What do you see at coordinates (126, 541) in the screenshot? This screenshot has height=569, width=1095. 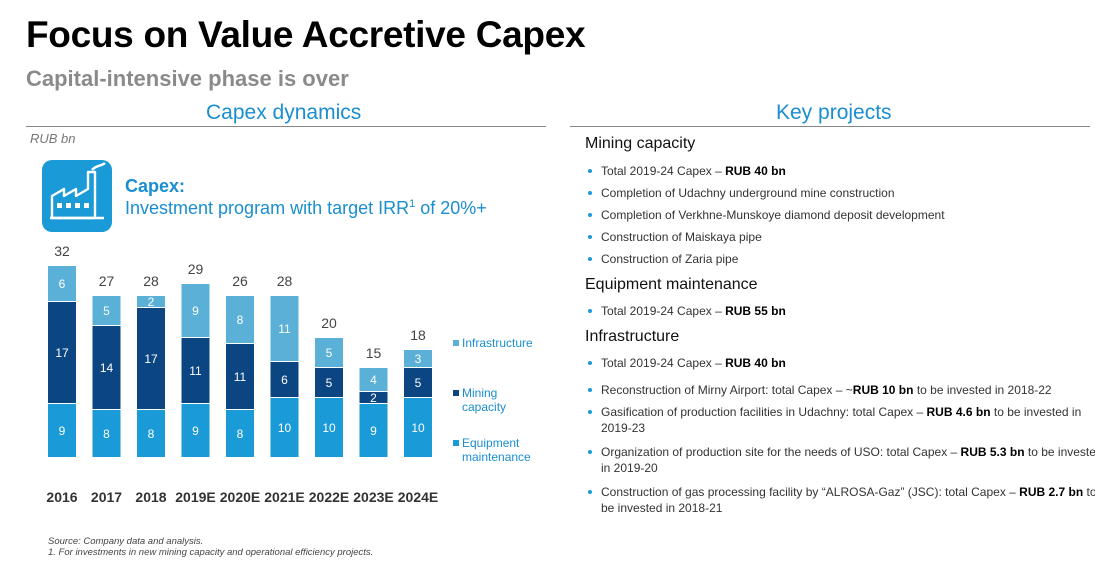 I see `footnote-source: Source: Company data and analysis.` at bounding box center [126, 541].